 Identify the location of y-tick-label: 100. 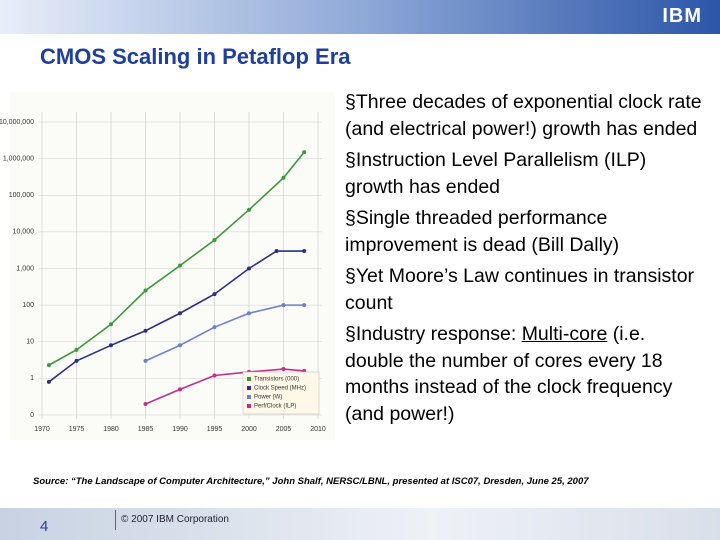
(28, 305).